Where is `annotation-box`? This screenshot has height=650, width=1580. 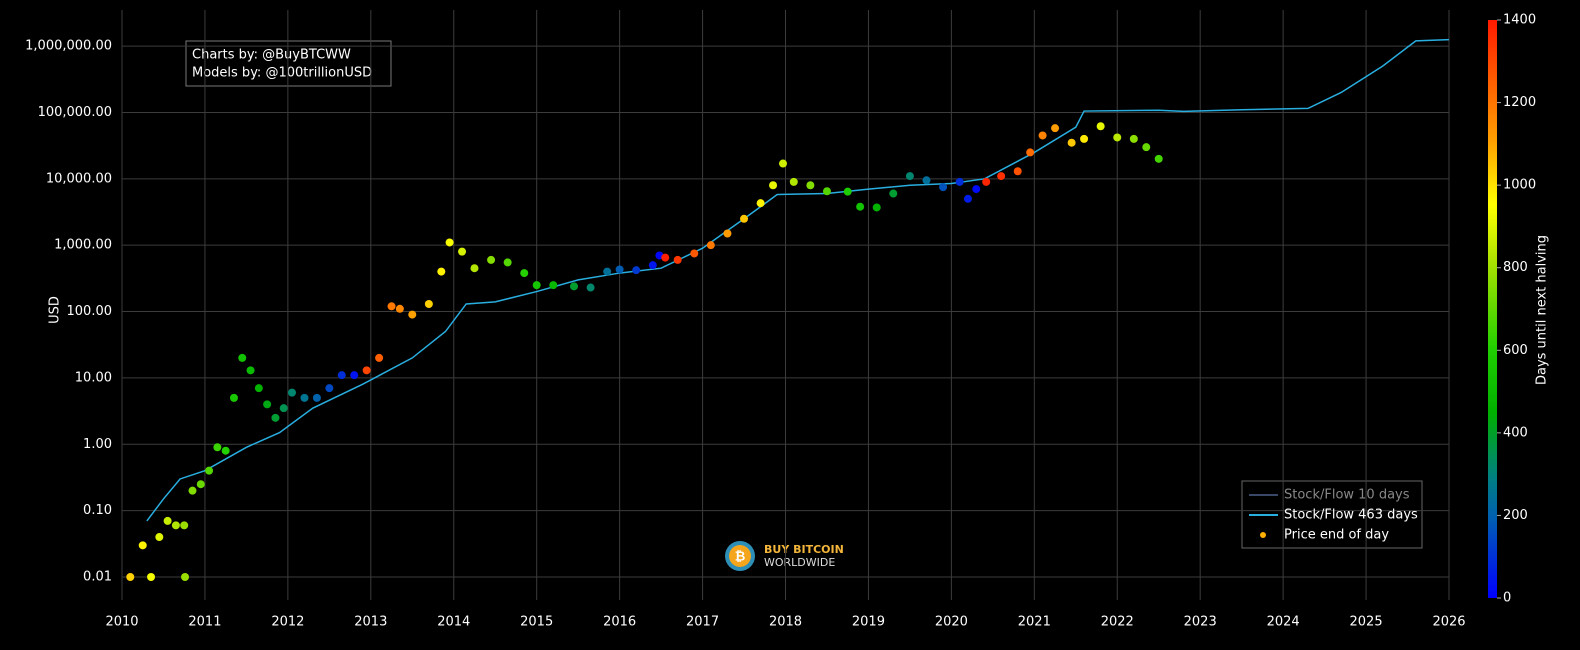
annotation-box is located at coordinates (288, 63).